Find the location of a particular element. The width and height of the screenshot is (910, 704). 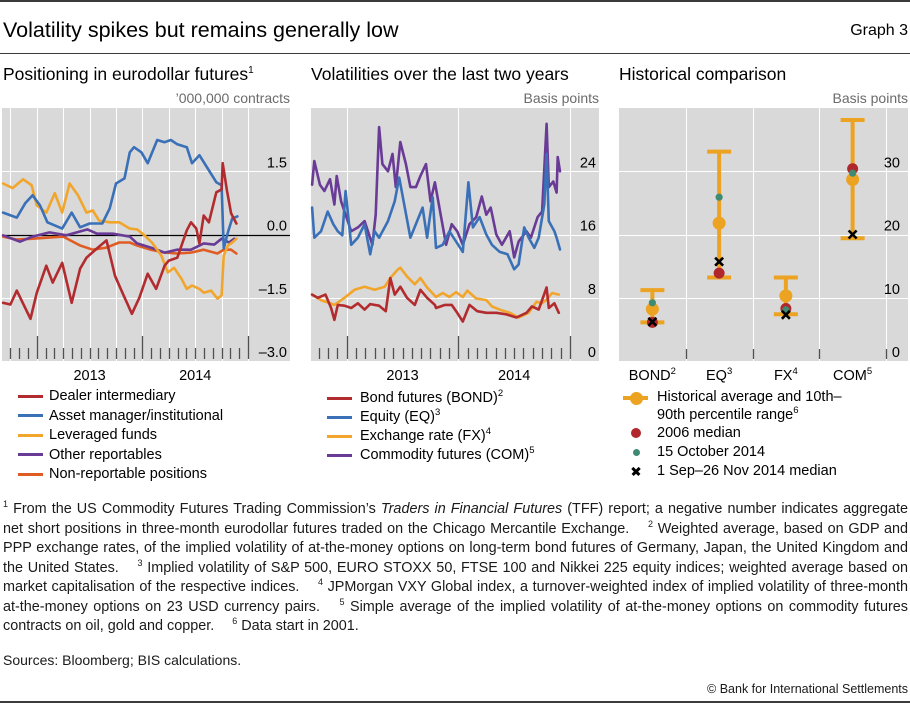

legend-item-non-reportable-positions: Non-reportable positions is located at coordinates (120, 475).